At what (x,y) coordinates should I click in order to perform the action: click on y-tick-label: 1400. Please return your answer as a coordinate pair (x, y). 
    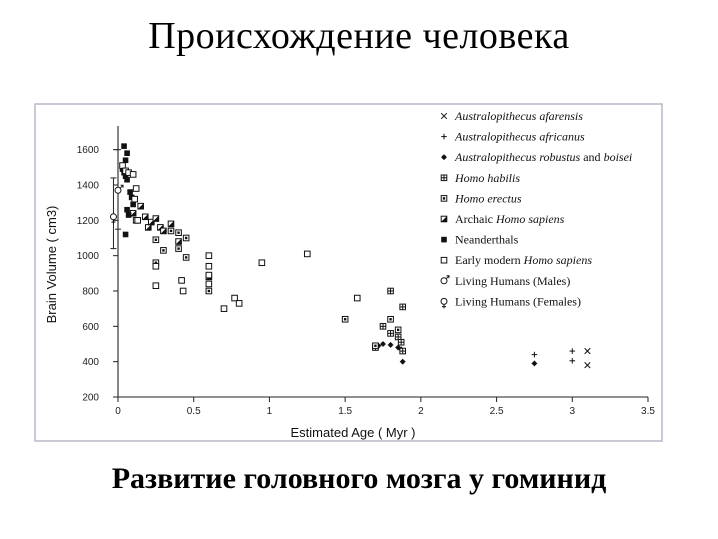
    Looking at the image, I should click on (88, 186).